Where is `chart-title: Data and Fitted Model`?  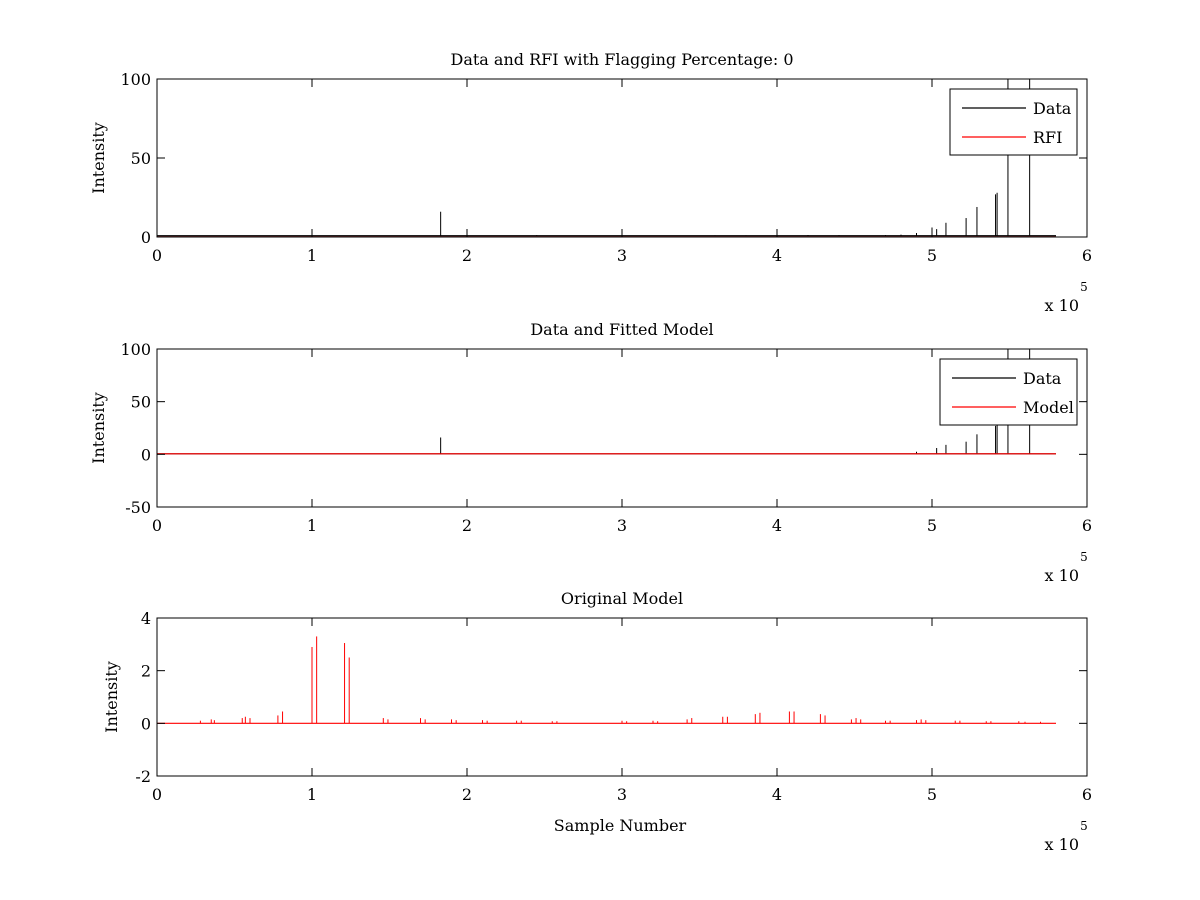 chart-title: Data and Fitted Model is located at coordinates (621, 329).